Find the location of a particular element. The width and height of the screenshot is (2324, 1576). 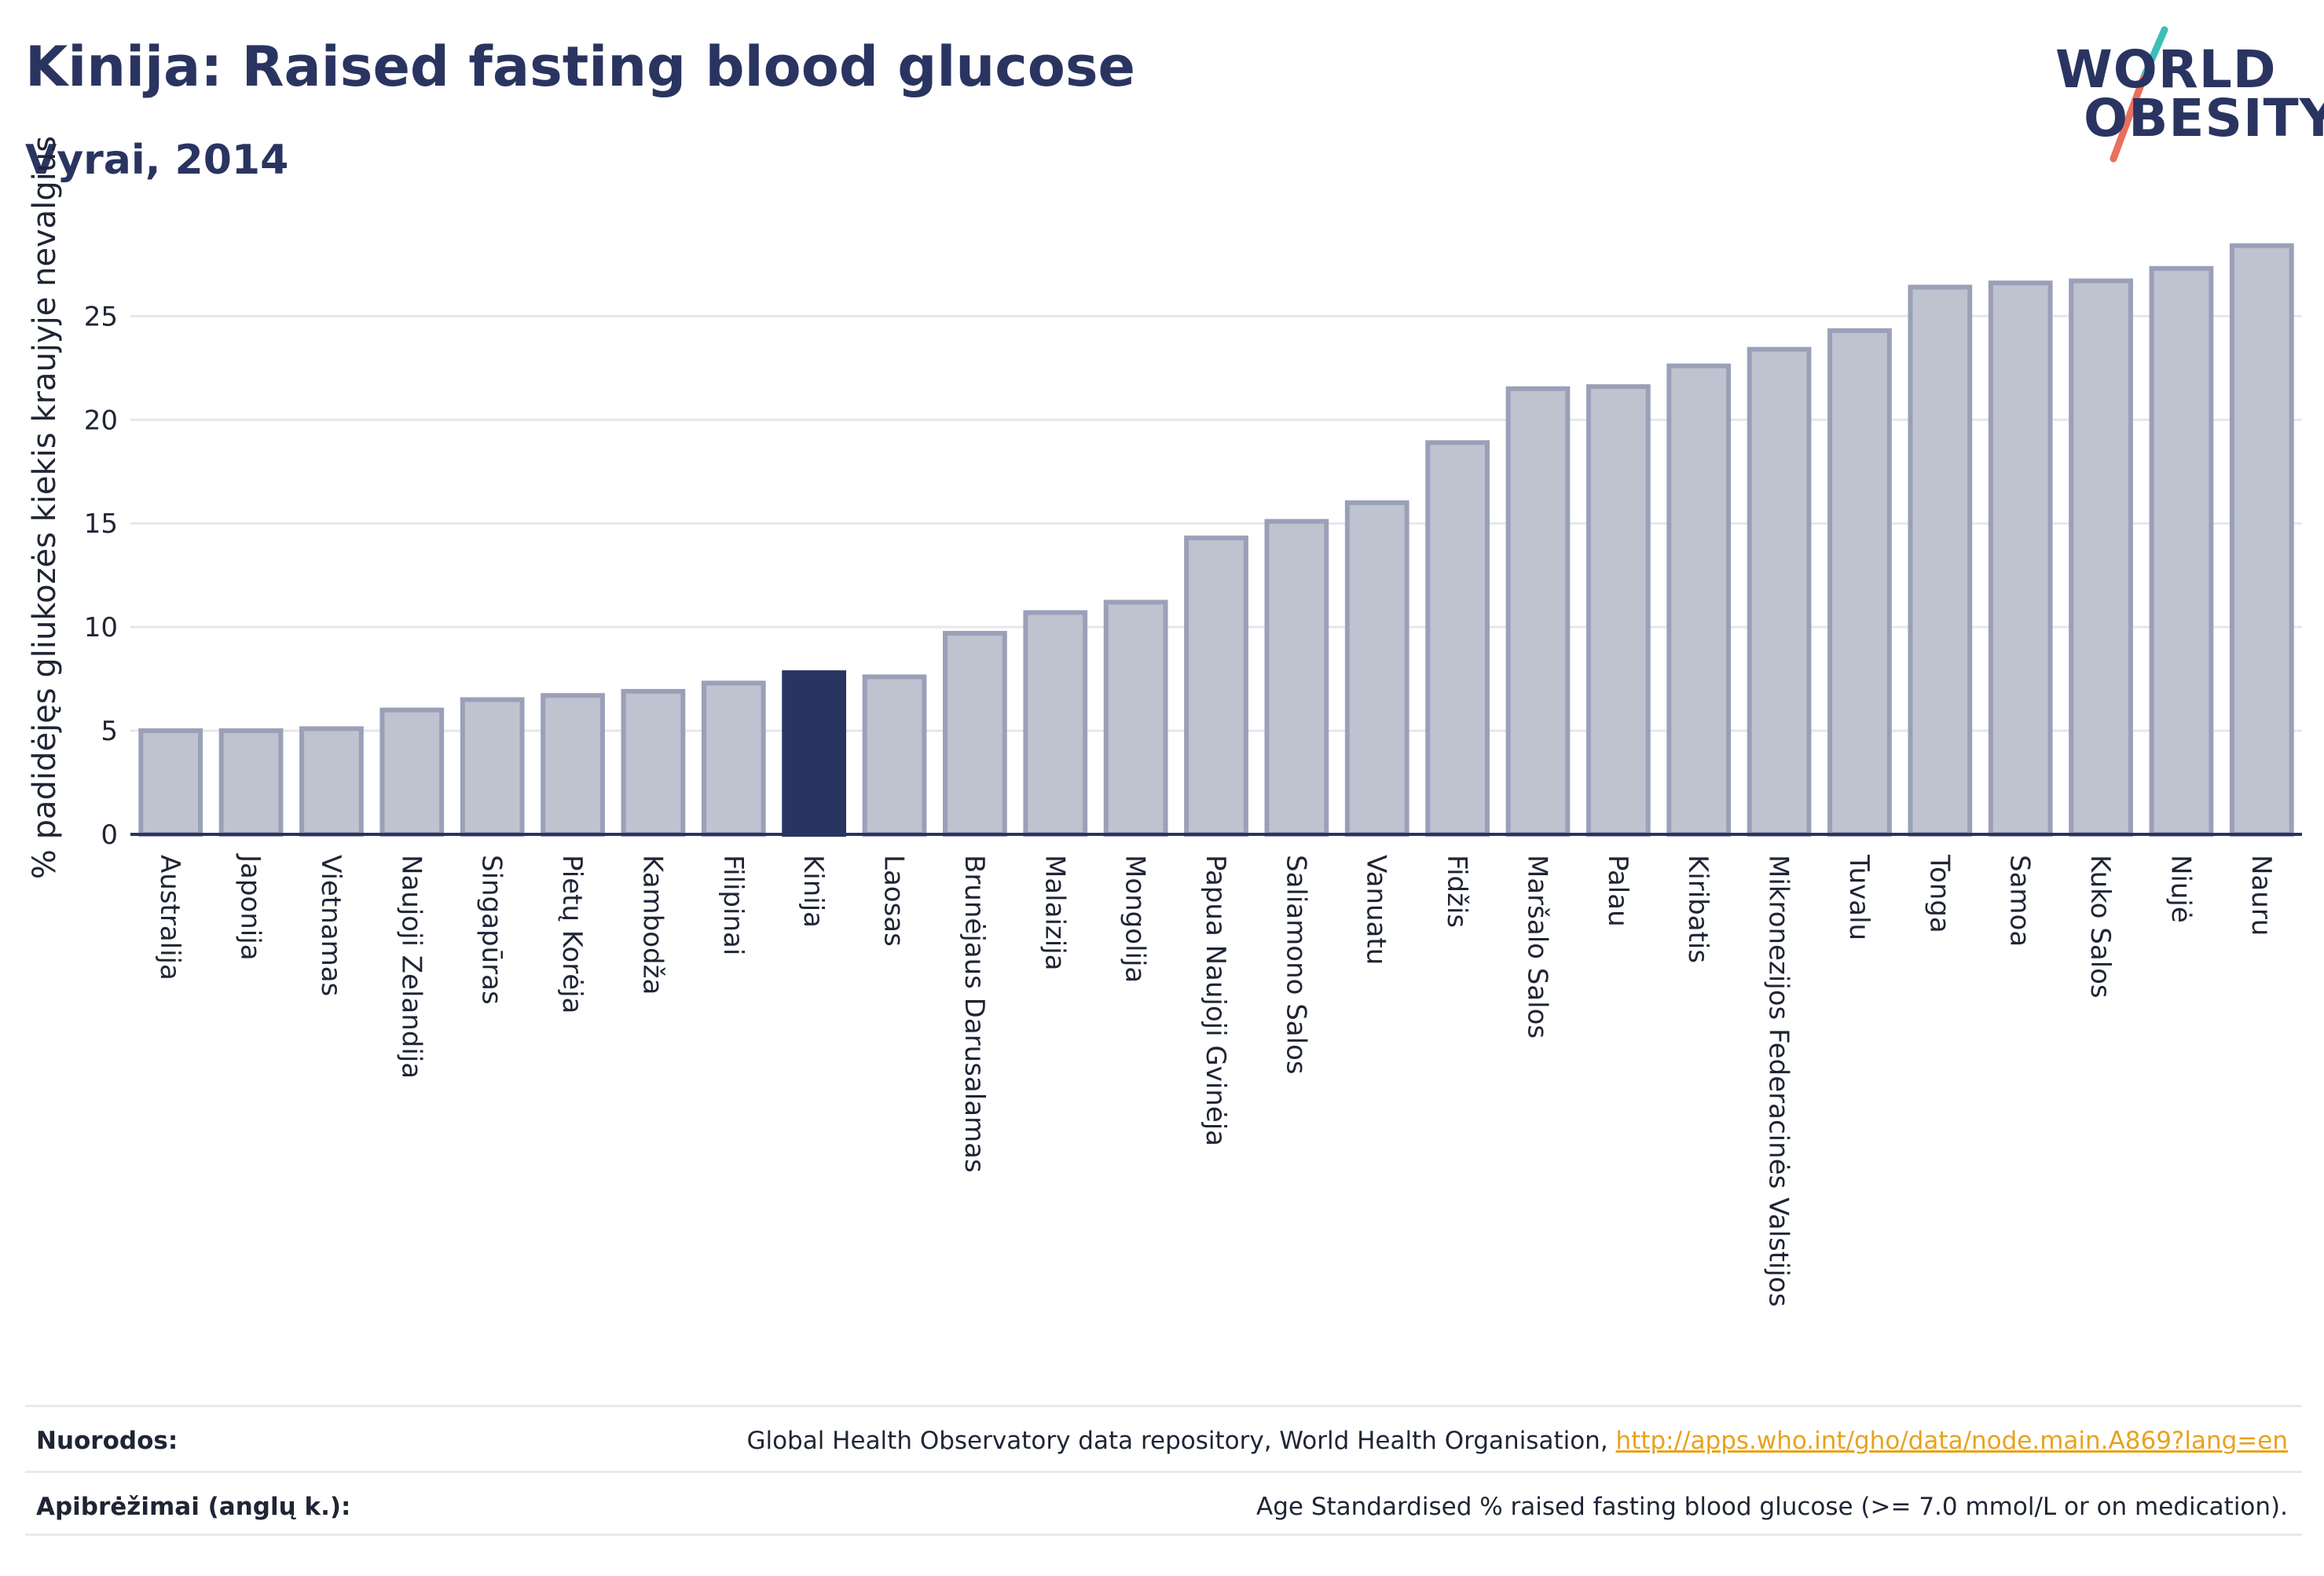

x-tick-label: Vanuatu is located at coordinates (1376, 910).